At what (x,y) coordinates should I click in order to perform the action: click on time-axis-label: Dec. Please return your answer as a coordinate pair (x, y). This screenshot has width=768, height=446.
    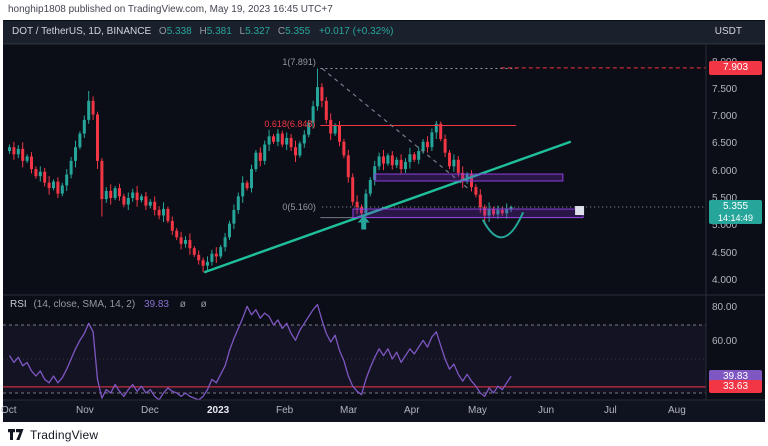
    Looking at the image, I should click on (150, 410).